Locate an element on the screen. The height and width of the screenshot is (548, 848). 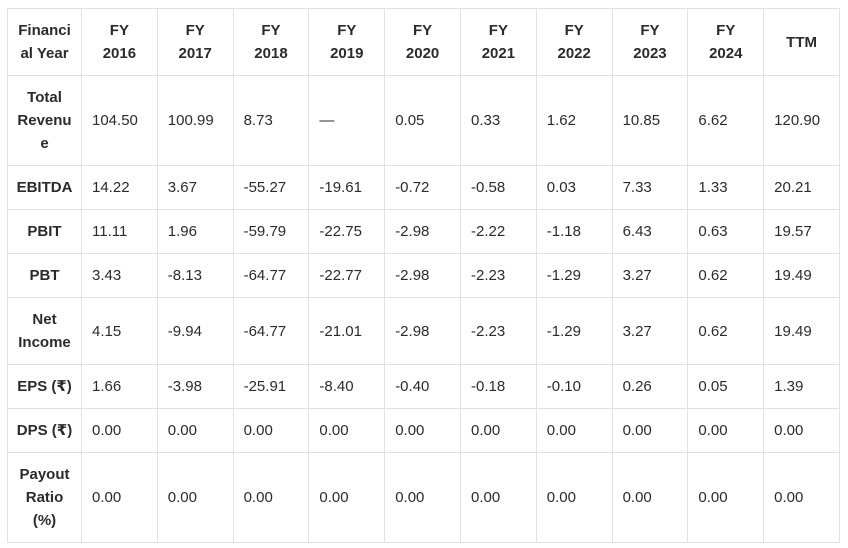
column-header-fy2024: FY 2024 is located at coordinates (726, 42).